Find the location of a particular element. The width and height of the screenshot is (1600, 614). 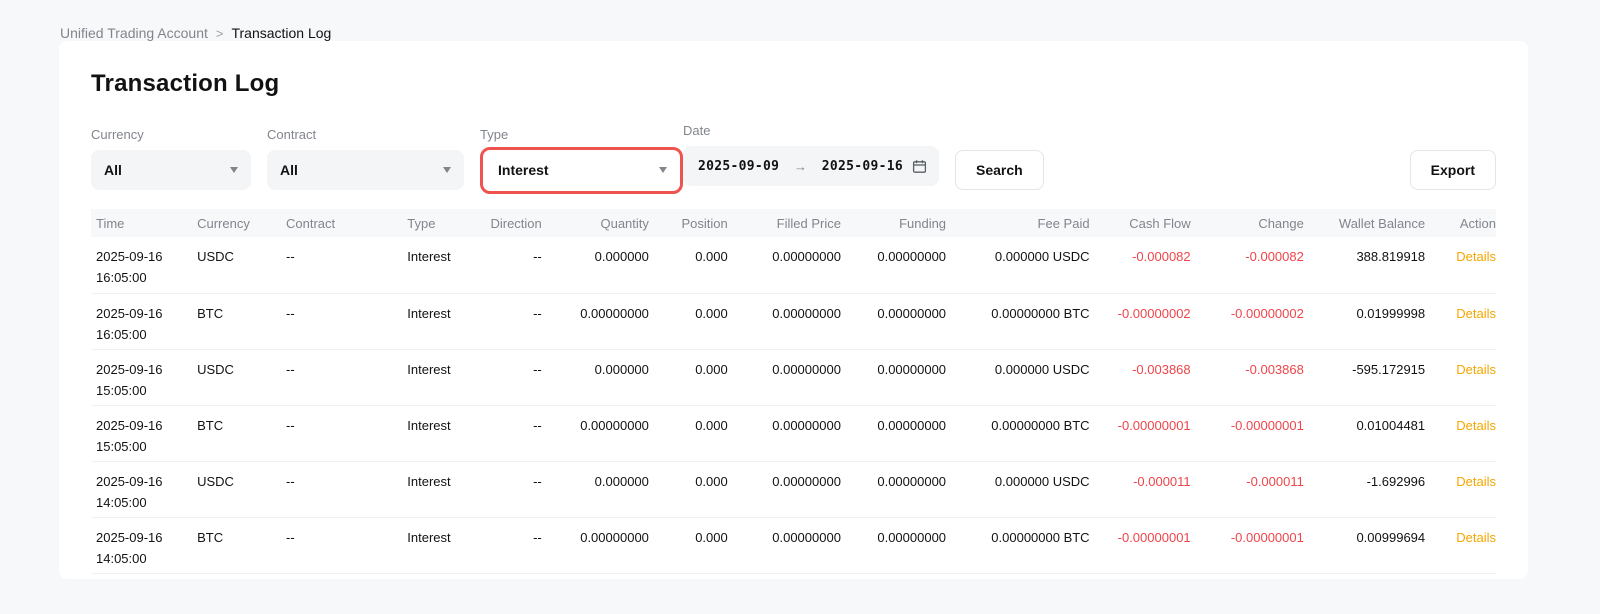

date-filter-group: Date 2025-09-09 → 2025-09-16 is located at coordinates (819, 154).